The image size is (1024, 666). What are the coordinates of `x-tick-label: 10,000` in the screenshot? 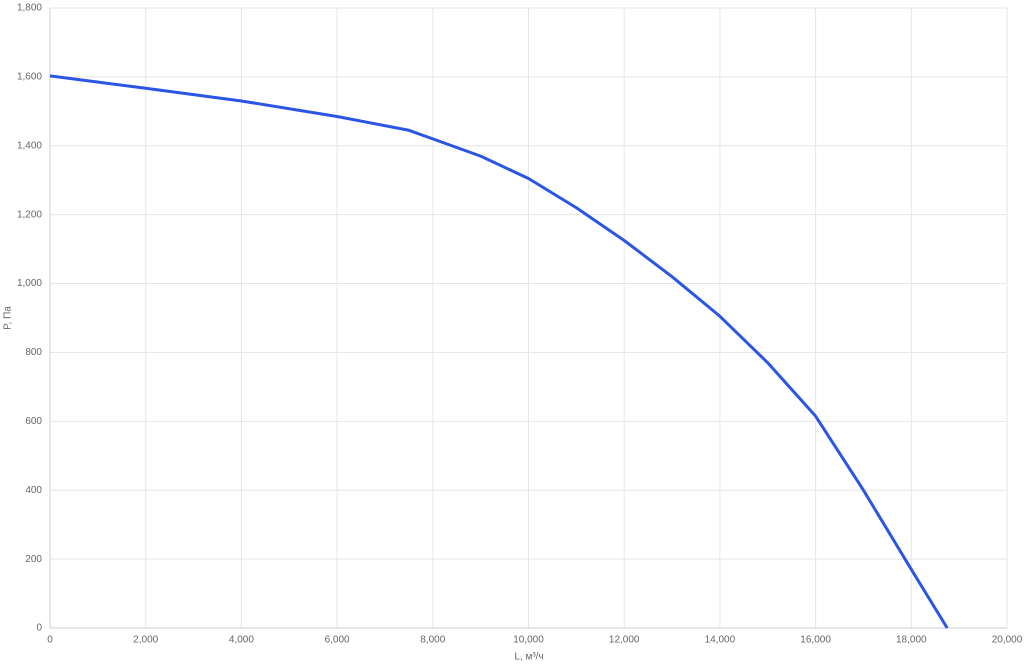 It's located at (528, 640).